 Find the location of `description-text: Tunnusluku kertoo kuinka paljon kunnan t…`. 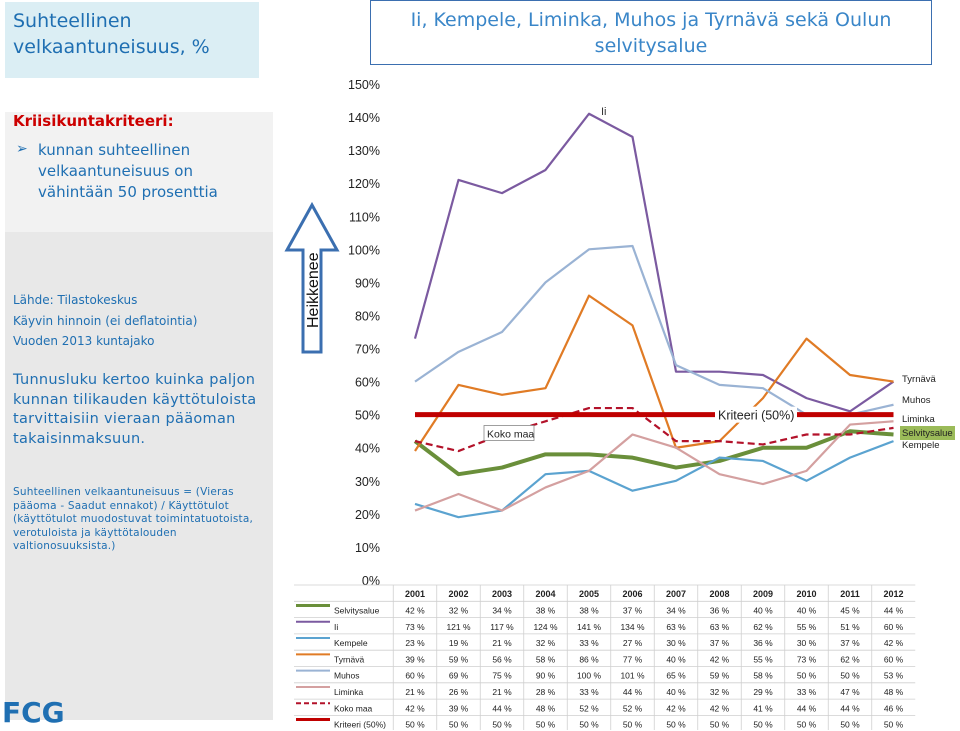

description-text: Tunnusluku kertoo kuinka paljon kunnan t… is located at coordinates (135, 409).